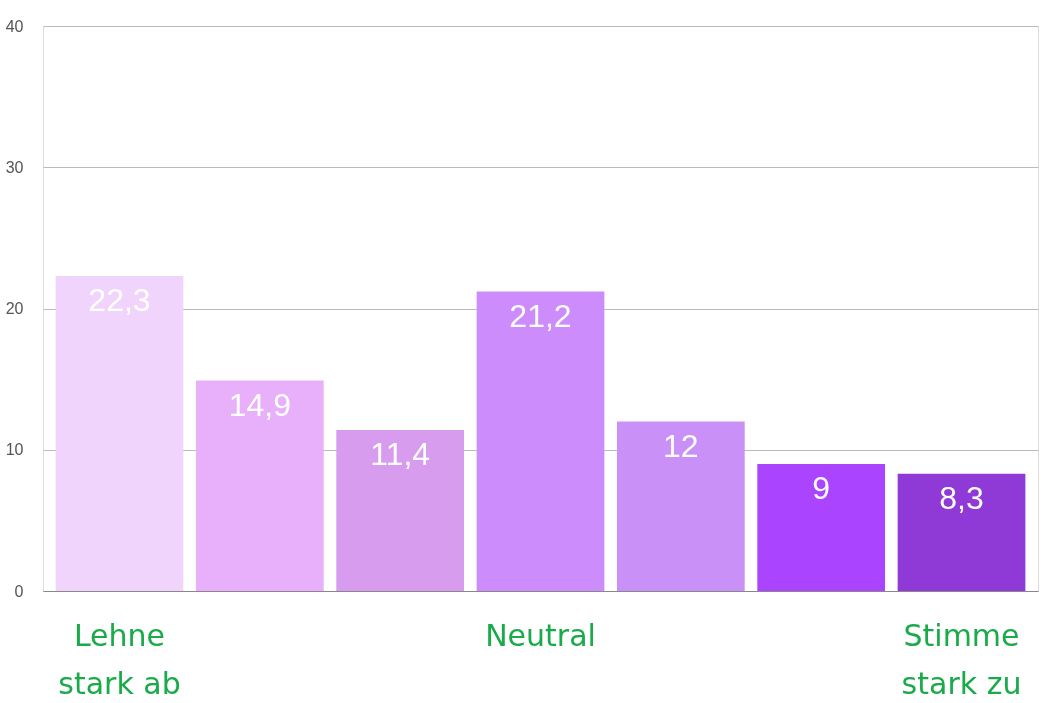 Image resolution: width=1055 pixels, height=703 pixels. Describe the element at coordinates (400, 453) in the screenshot. I see `data-label: 11,4` at that location.